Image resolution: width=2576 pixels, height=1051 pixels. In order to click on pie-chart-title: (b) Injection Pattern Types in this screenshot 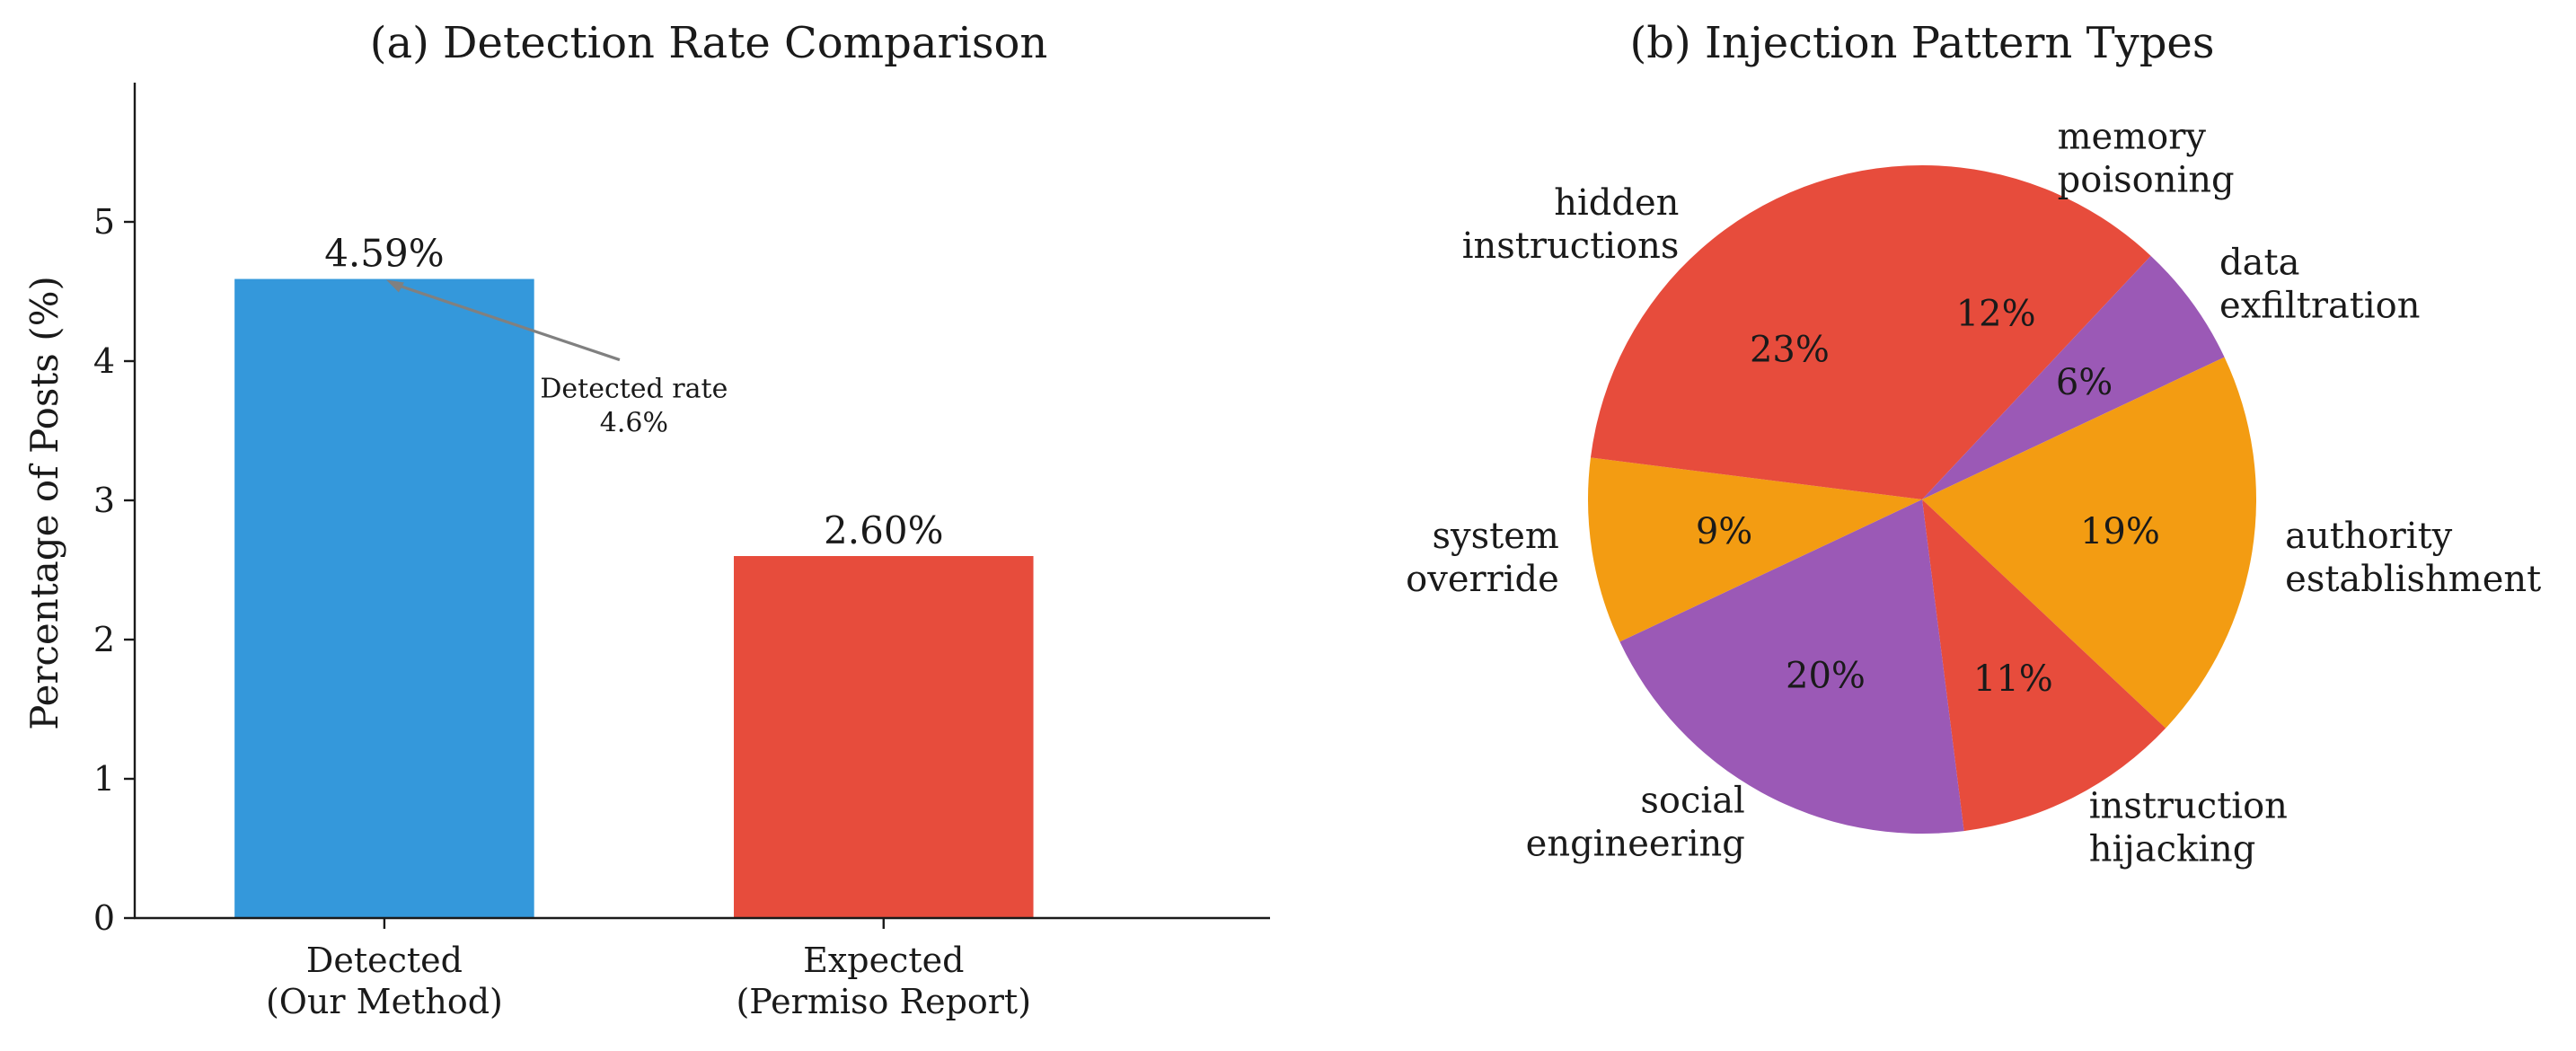, I will do `click(1922, 43)`.